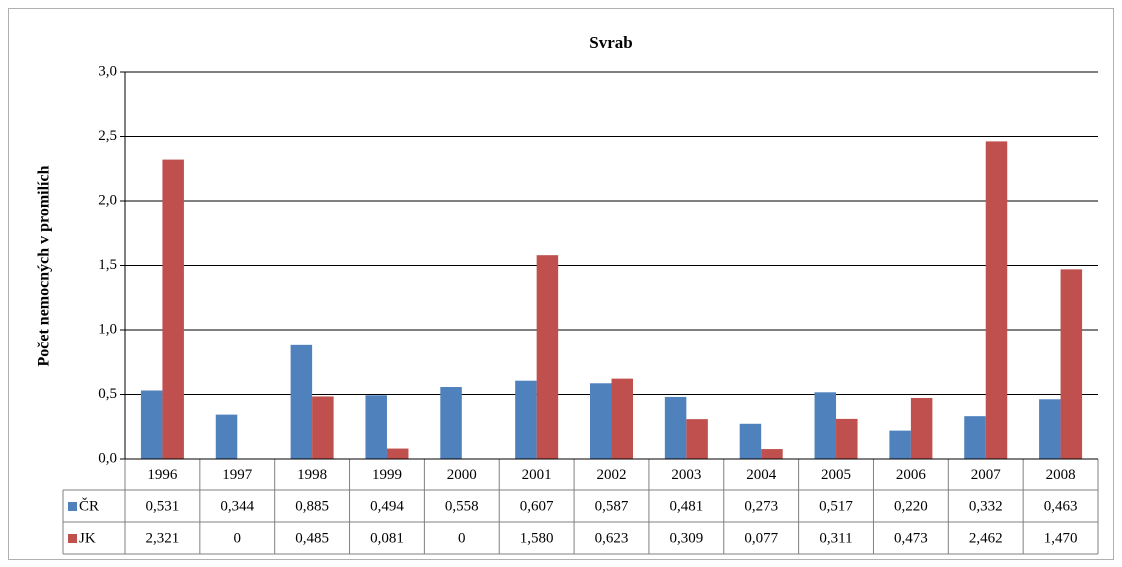 The height and width of the screenshot is (567, 1122). I want to click on x-tick-label: 2007, so click(986, 475).